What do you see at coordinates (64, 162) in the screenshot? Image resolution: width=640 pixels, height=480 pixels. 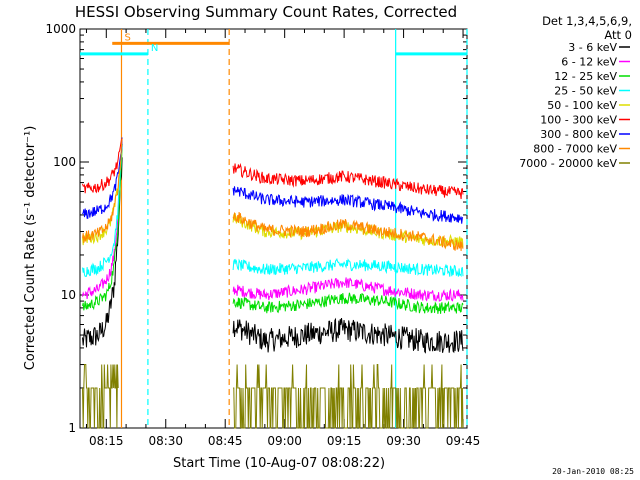 I see `y-tick-label: 100` at bounding box center [64, 162].